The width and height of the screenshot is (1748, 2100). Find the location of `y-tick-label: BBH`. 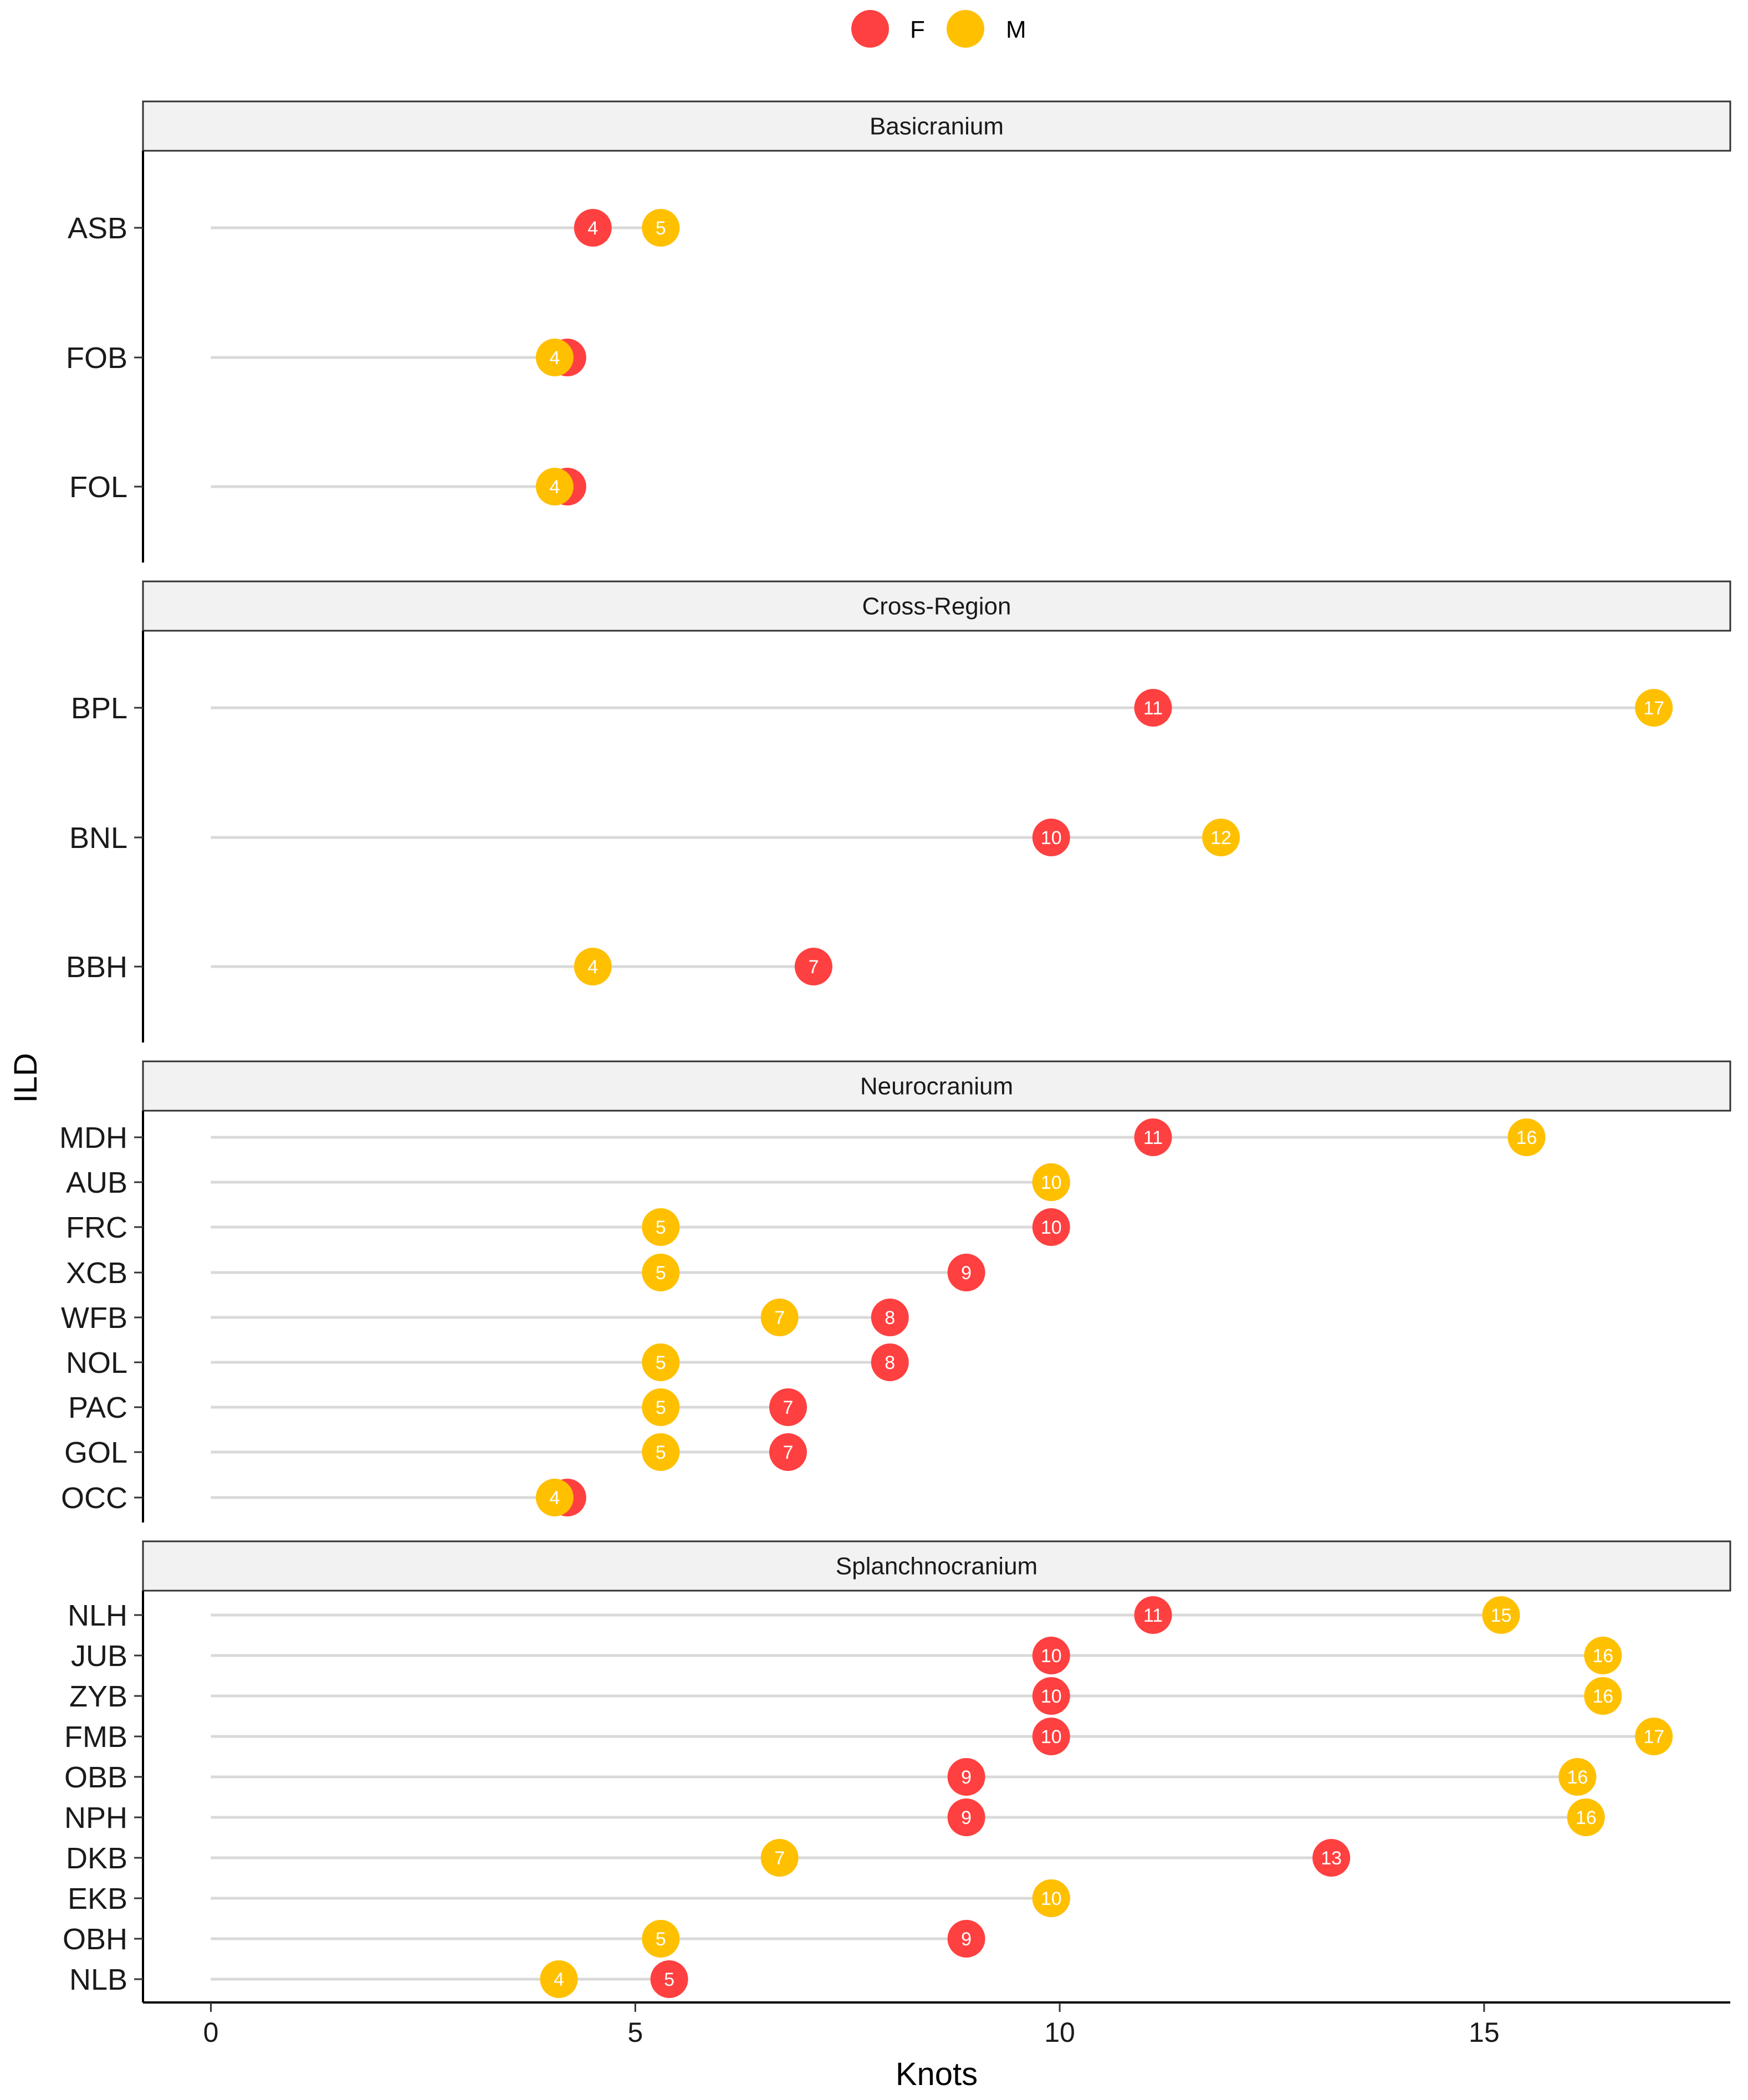

y-tick-label: BBH is located at coordinates (96, 967).